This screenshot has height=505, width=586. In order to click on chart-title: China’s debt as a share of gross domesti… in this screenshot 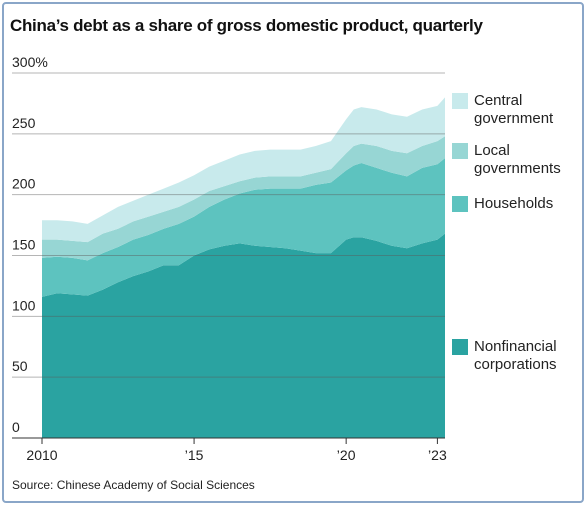, I will do `click(246, 25)`.